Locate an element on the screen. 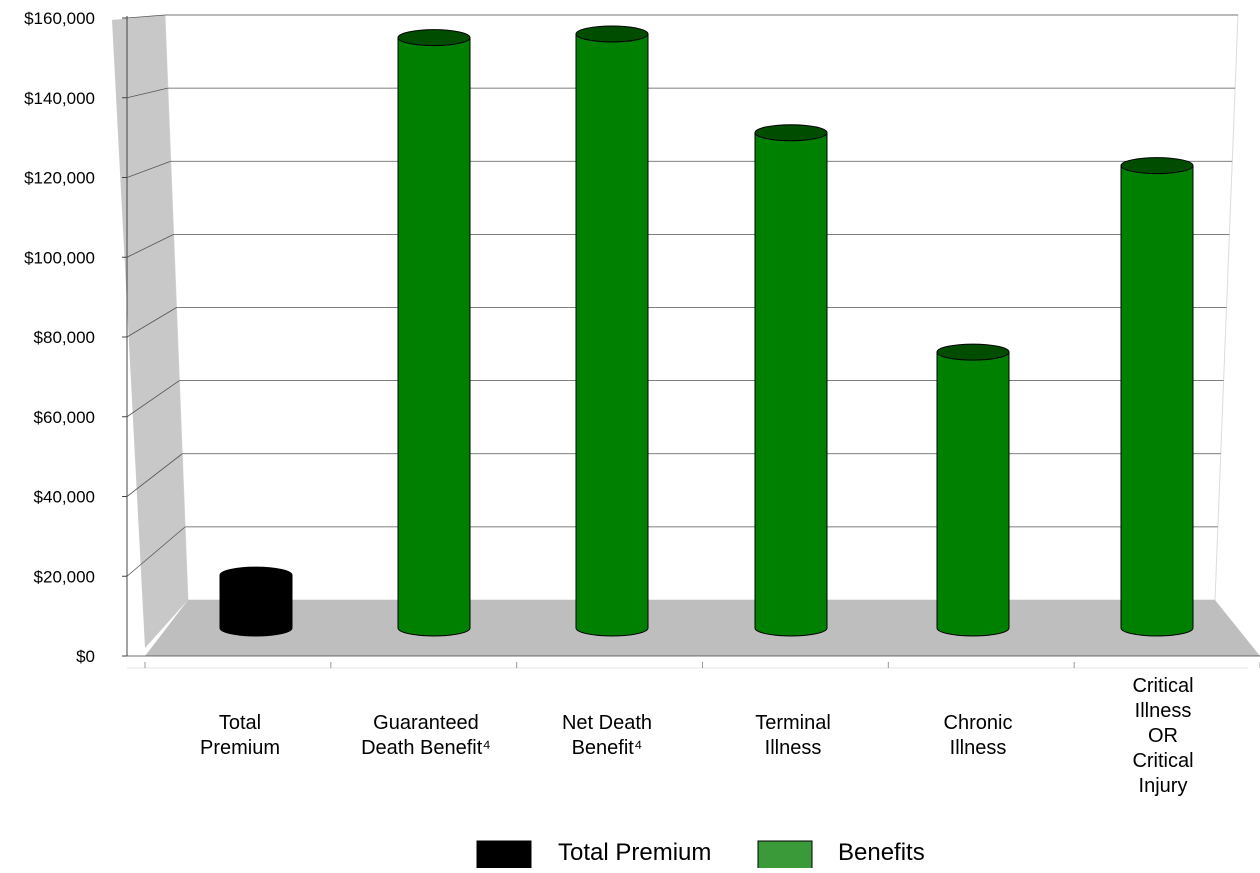 Image resolution: width=1260 pixels, height=873 pixels. x-tick-label-line: OR is located at coordinates (1163, 736).